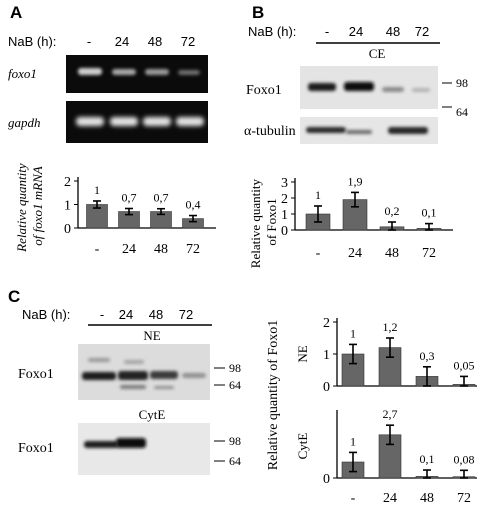 The image size is (488, 513). Describe the element at coordinates (390, 327) in the screenshot. I see `data-label: 1,2` at that location.